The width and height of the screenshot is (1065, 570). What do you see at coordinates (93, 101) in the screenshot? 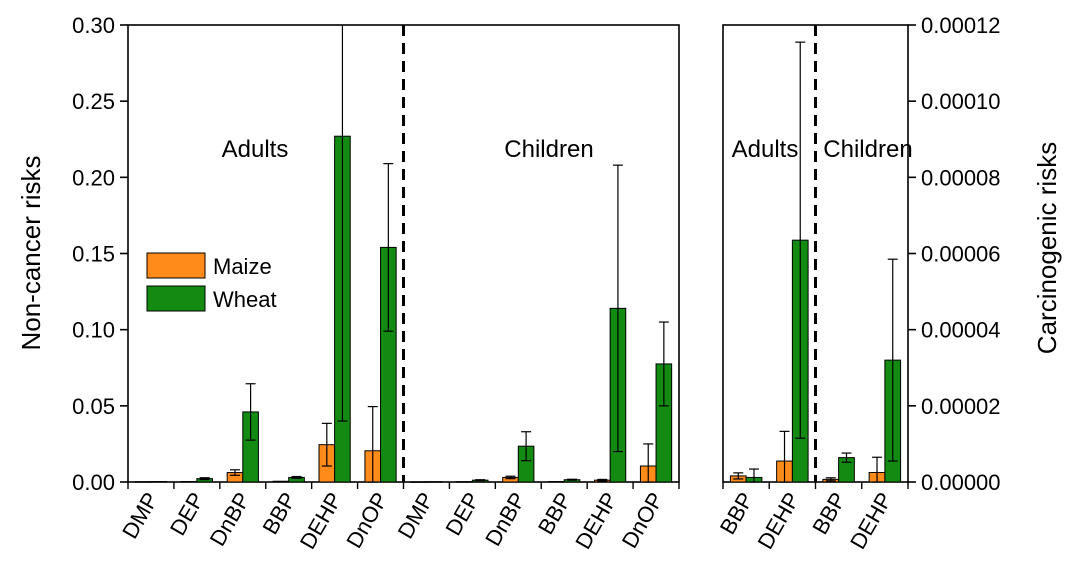
I see `left-y-tick-label: 0.25` at bounding box center [93, 101].